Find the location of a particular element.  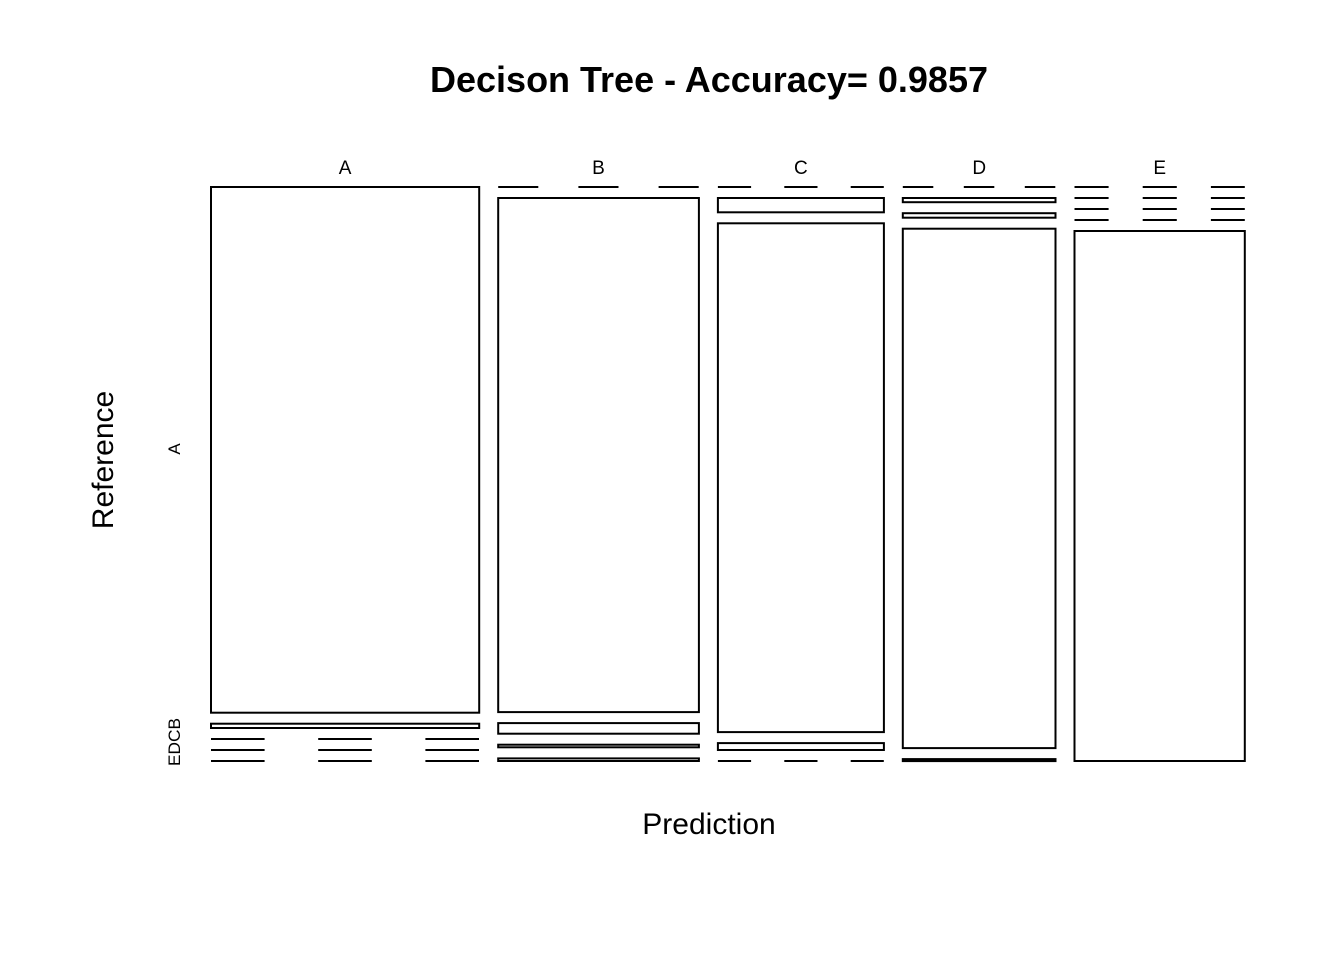

mosaic-cell-pred-a-ref-b is located at coordinates (345, 726).